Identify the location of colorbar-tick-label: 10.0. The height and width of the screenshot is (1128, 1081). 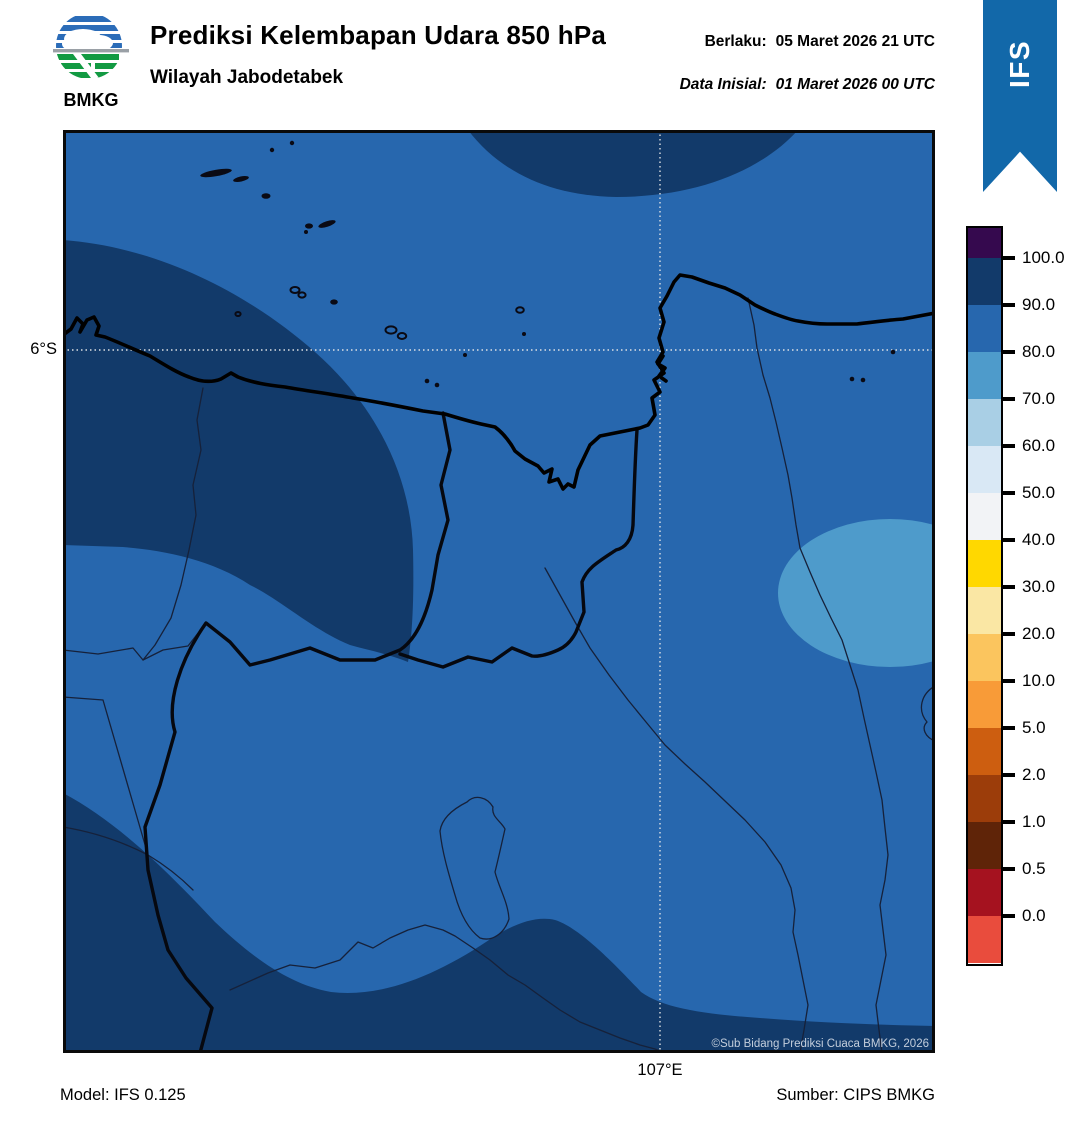
(1039, 680).